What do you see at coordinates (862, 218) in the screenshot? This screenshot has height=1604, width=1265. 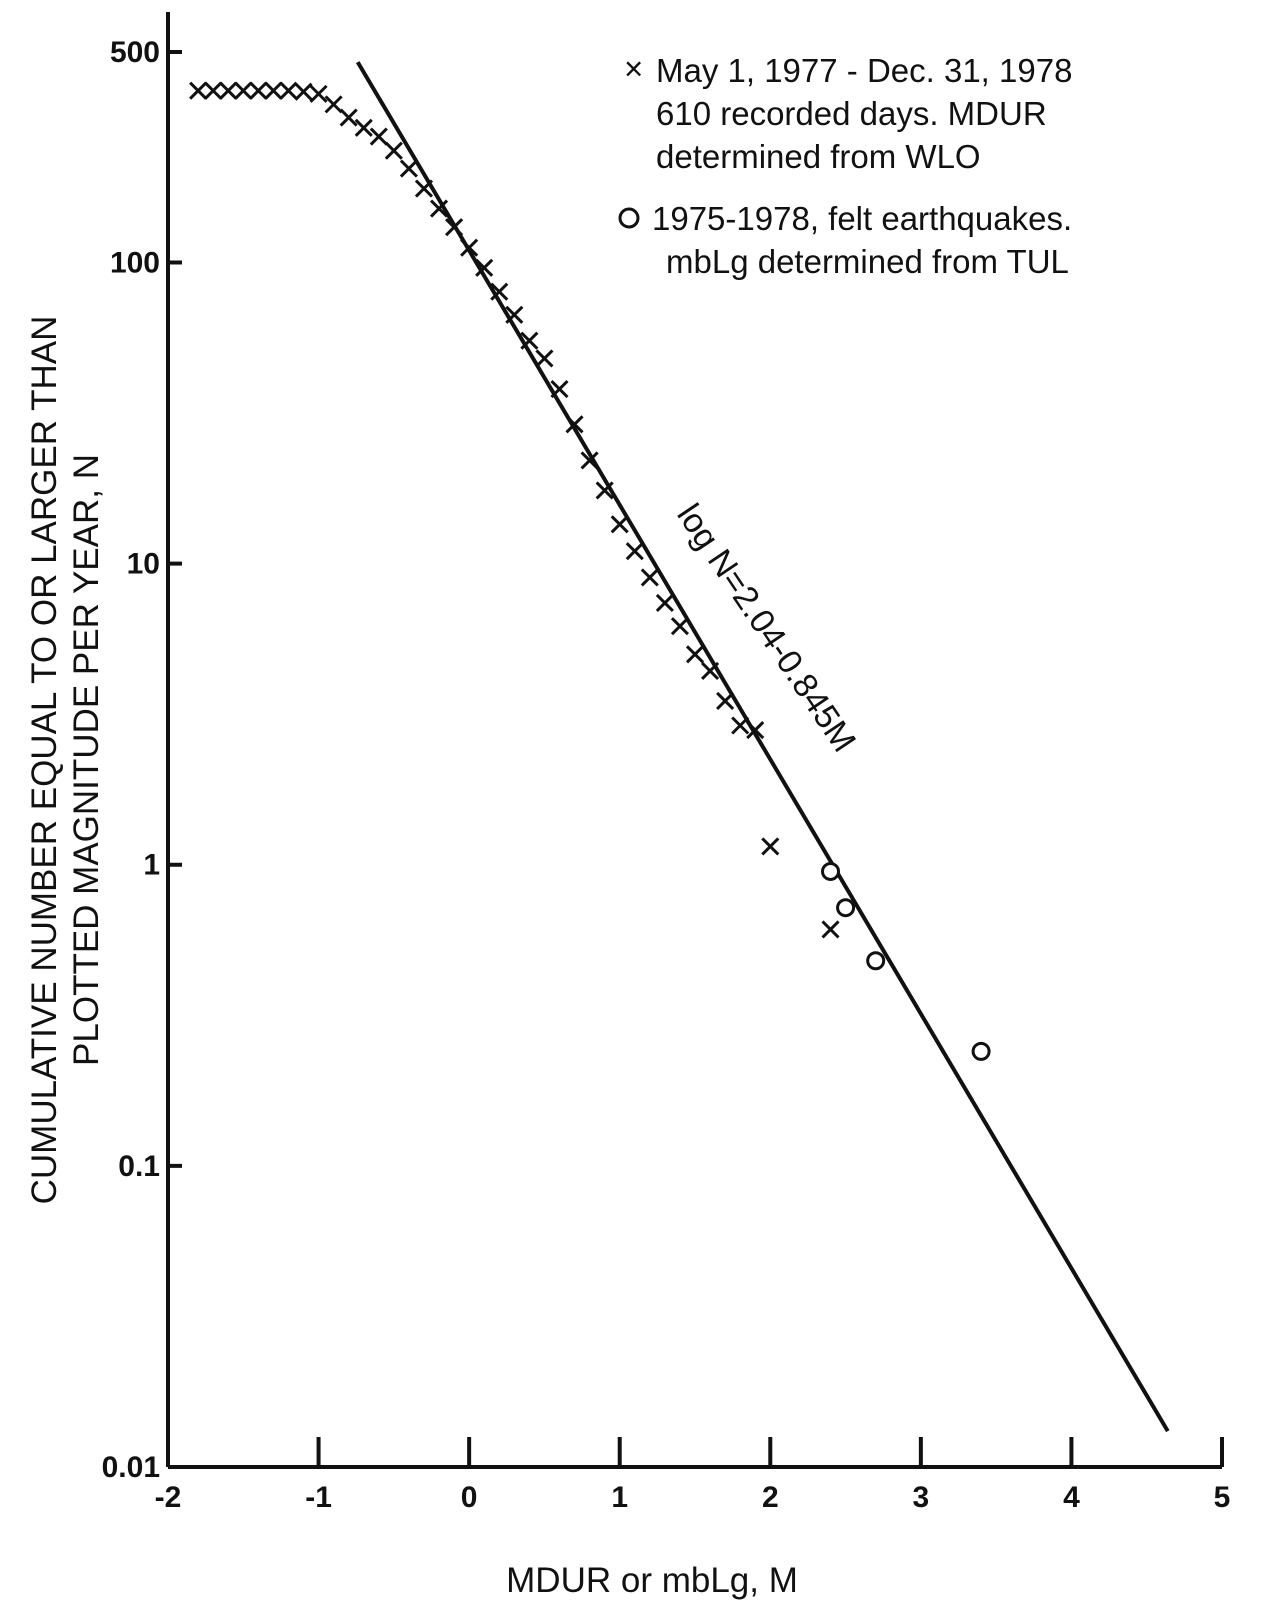 I see `legend-series2-line1: 1975-1978, felt earthquakes.` at bounding box center [862, 218].